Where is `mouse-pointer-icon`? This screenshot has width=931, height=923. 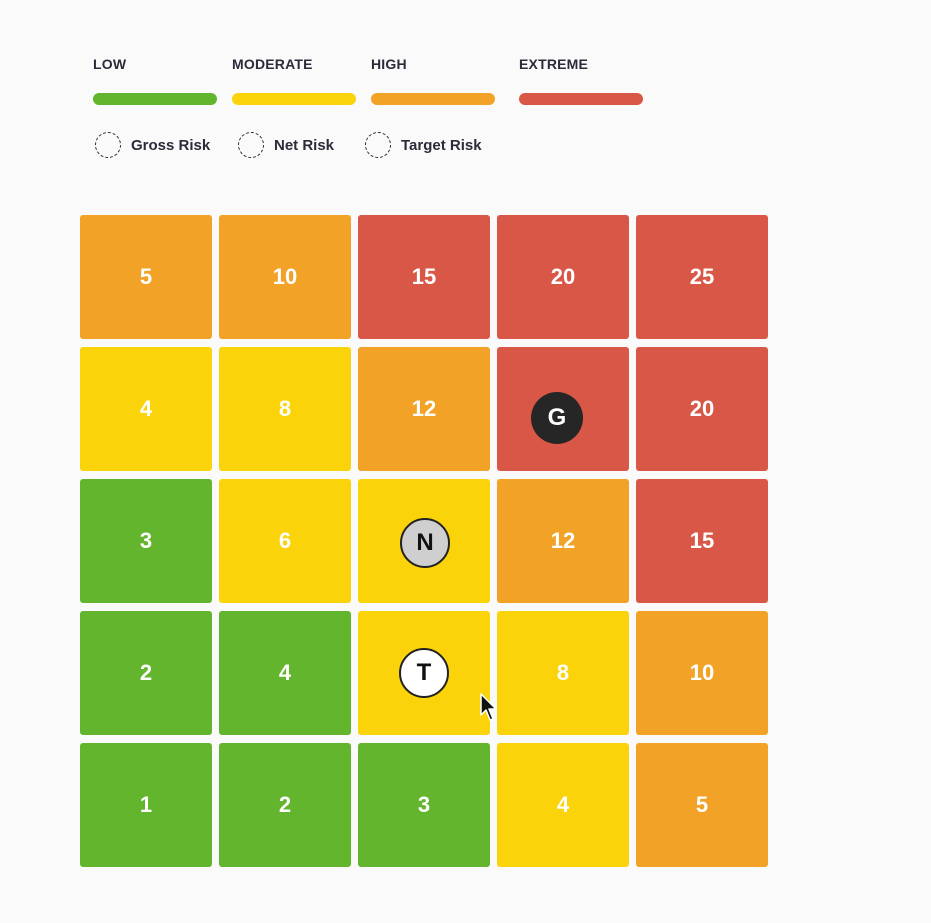 mouse-pointer-icon is located at coordinates (488, 707).